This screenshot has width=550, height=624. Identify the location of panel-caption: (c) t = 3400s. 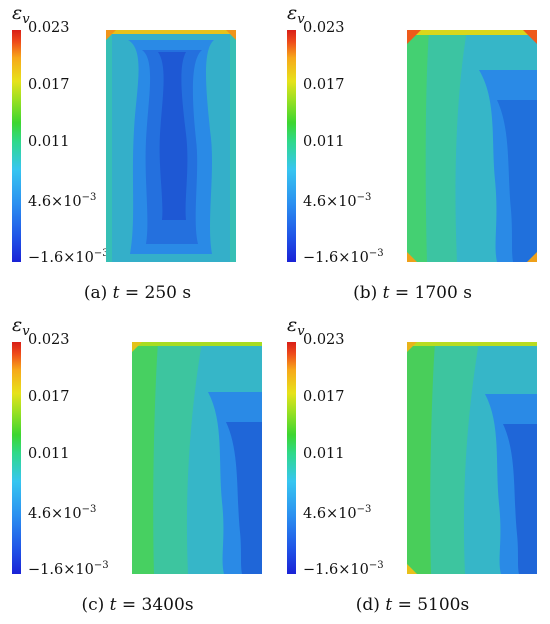
(137, 605).